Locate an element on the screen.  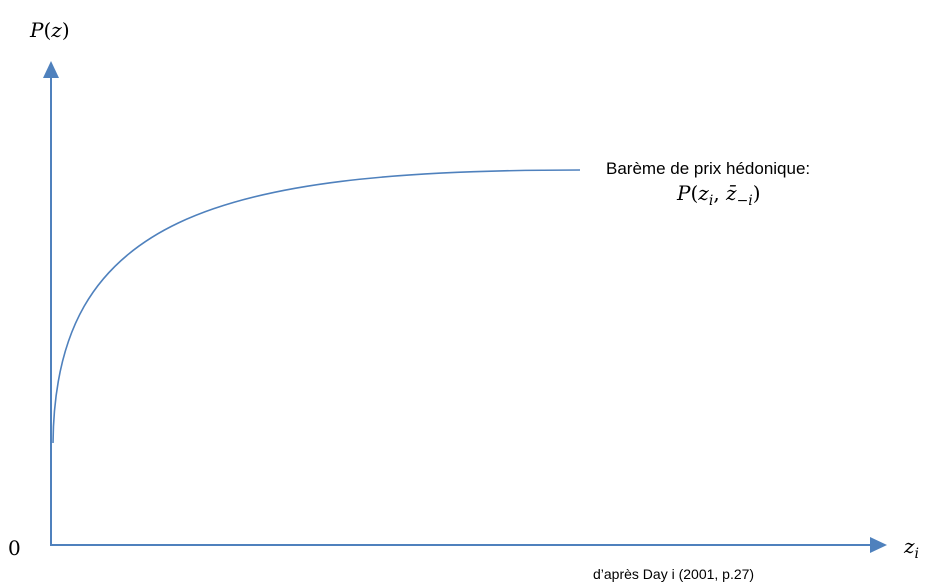
y-axis-arrowhead is located at coordinates (51, 69).